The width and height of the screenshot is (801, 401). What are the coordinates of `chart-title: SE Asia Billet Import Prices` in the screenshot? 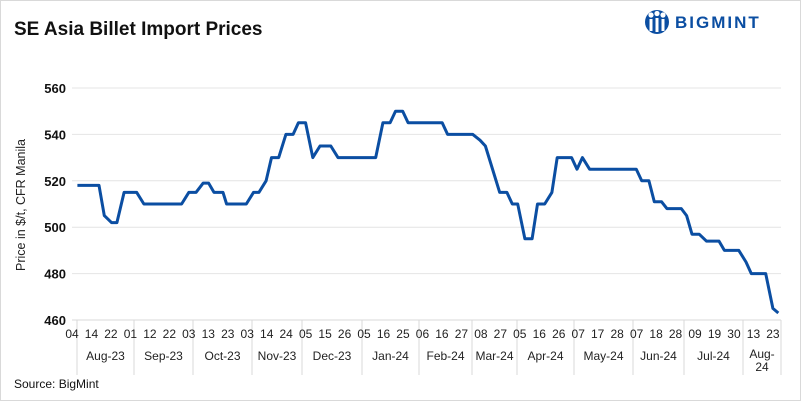 It's located at (138, 29).